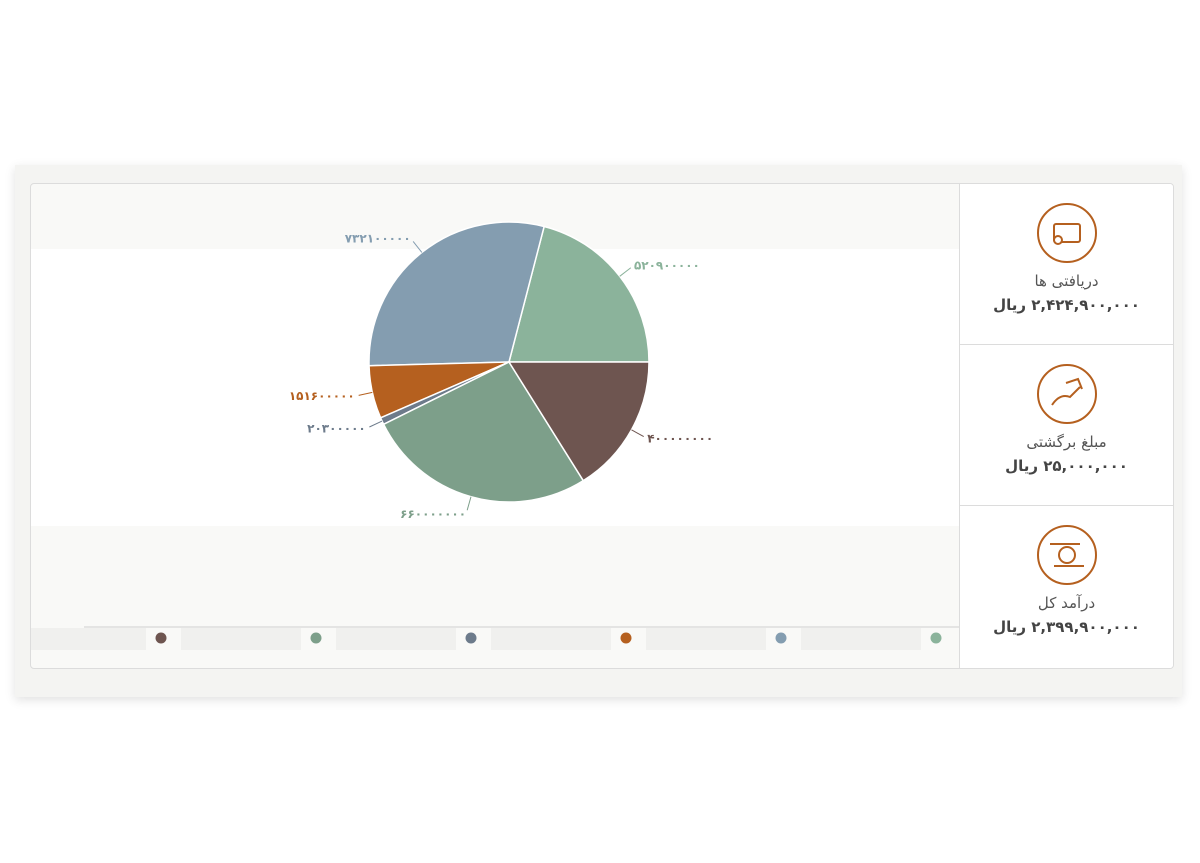 The height and width of the screenshot is (863, 1200). What do you see at coordinates (1066, 603) in the screenshot?
I see `card-title: درآمد کل` at bounding box center [1066, 603].